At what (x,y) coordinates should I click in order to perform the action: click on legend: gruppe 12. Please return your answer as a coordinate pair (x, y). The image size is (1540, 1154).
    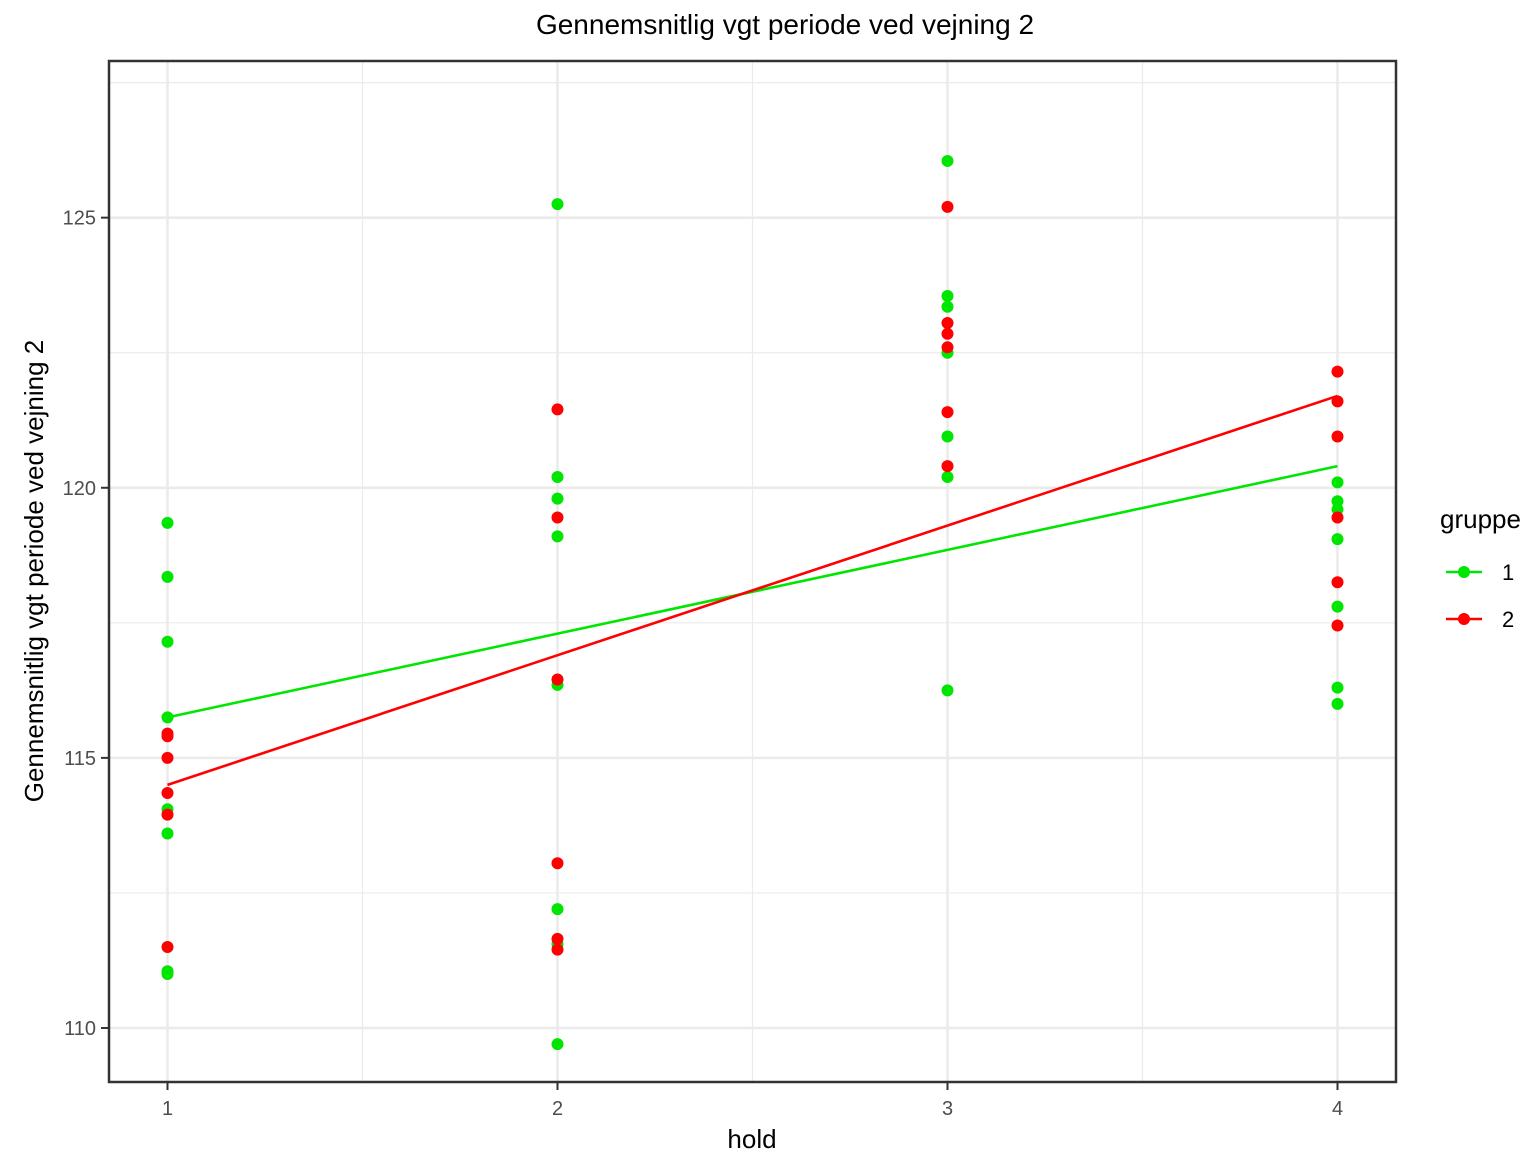
    Looking at the image, I should click on (1480, 568).